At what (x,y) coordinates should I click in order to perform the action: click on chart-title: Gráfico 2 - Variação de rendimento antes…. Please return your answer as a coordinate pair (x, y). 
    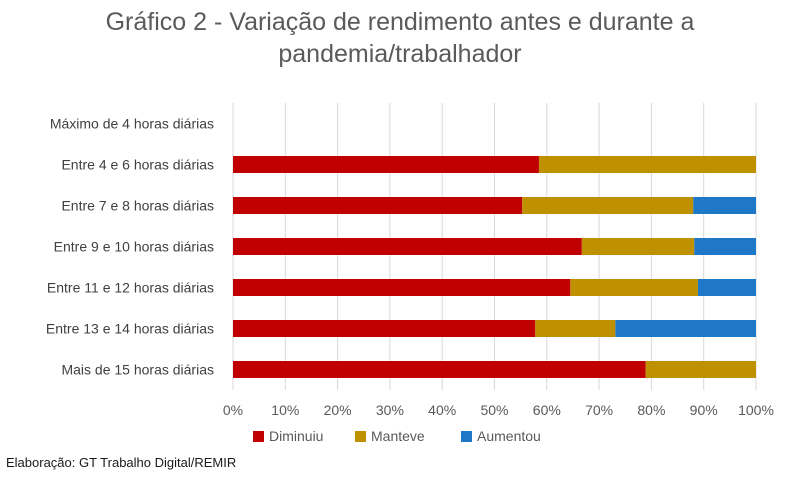
    Looking at the image, I should click on (400, 38).